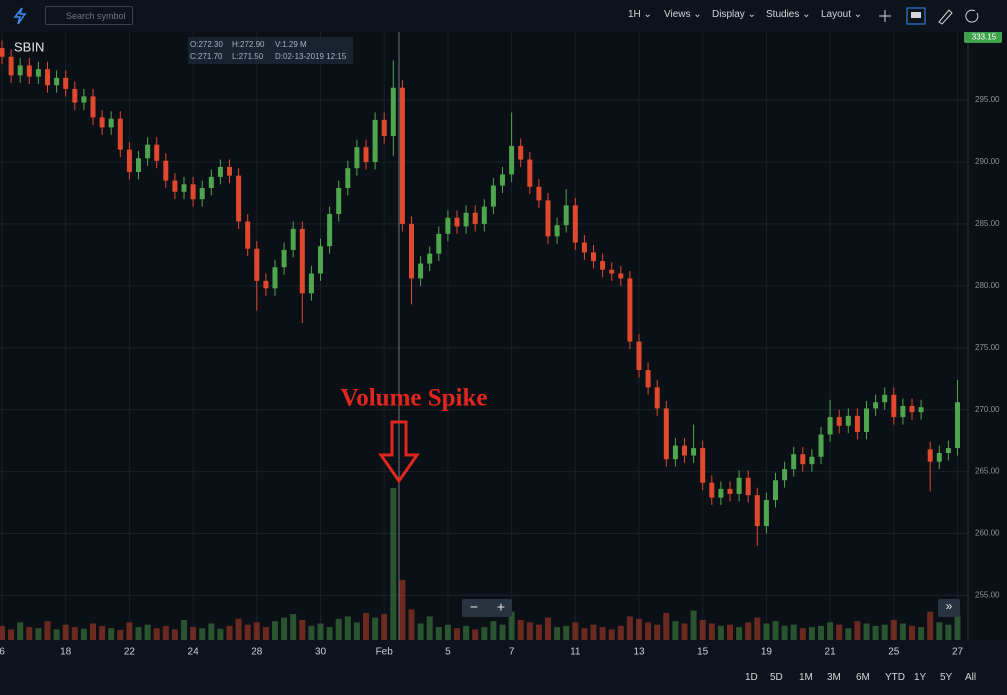 The width and height of the screenshot is (1007, 695). What do you see at coordinates (734, 14) in the screenshot?
I see `menu: Display ⌄` at bounding box center [734, 14].